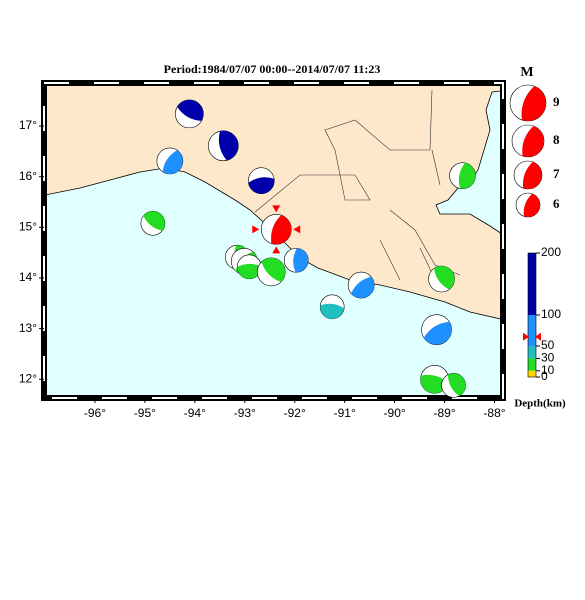 The height and width of the screenshot is (600, 585). Describe the element at coordinates (556, 173) in the screenshot. I see `legend-label: 7` at that location.